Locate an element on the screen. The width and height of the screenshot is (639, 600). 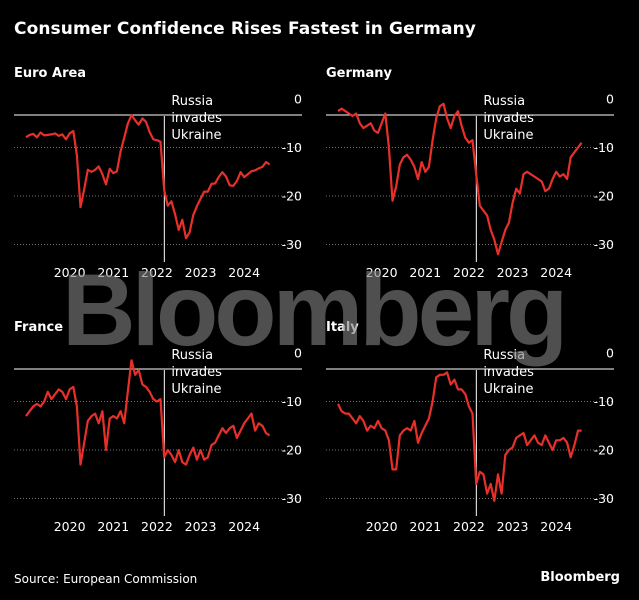
panel-title: France is located at coordinates (38, 327).